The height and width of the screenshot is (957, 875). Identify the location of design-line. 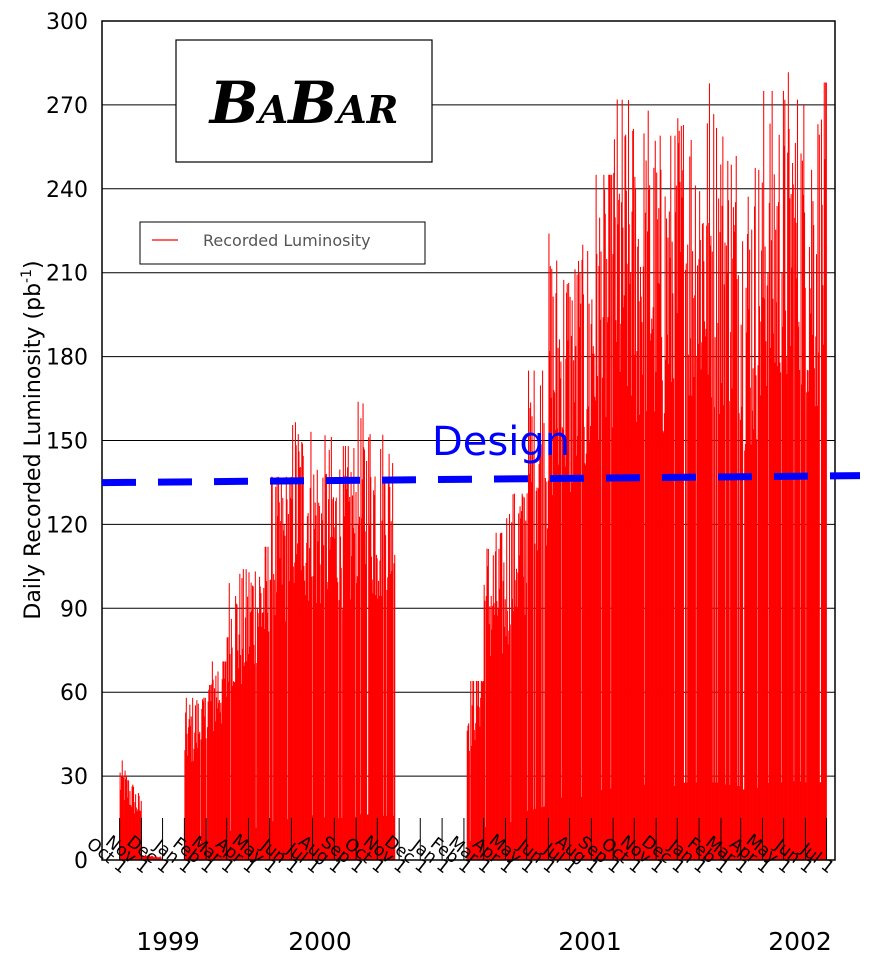
(481, 479).